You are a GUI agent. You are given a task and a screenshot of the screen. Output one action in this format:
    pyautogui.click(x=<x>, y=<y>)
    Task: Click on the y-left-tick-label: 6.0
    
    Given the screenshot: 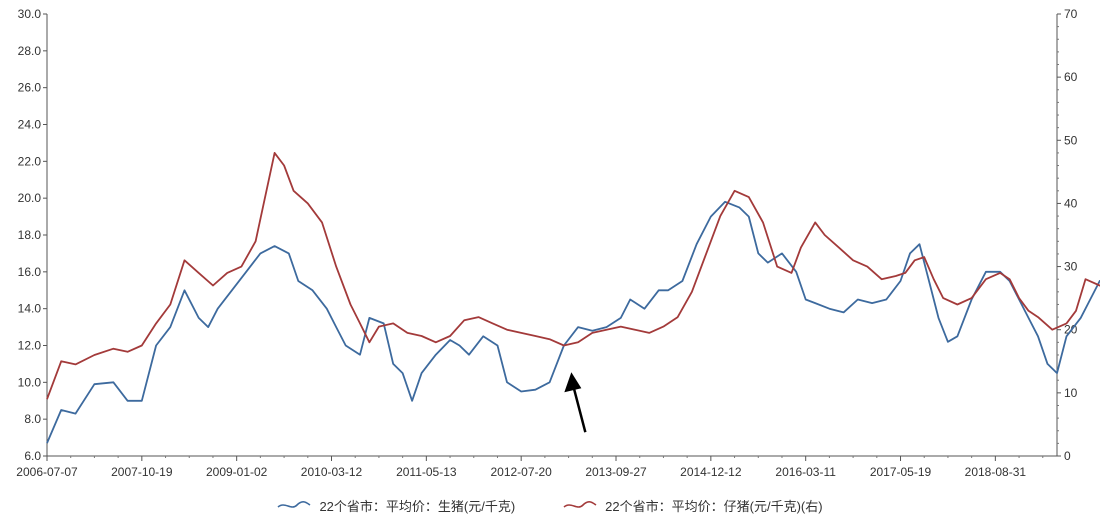 What is the action you would take?
    pyautogui.click(x=32, y=456)
    